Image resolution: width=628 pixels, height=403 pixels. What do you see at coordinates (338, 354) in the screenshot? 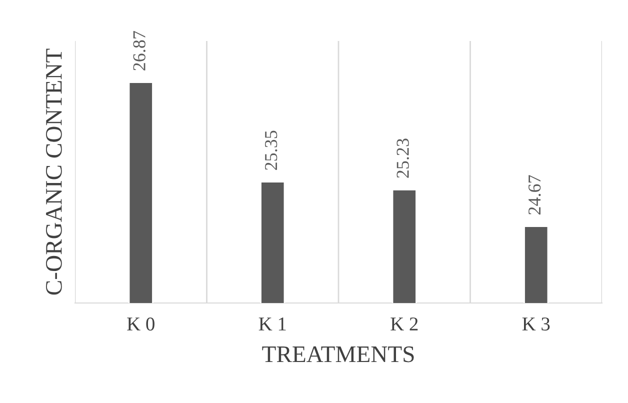
I see `x-axis-title: TREATMENTS` at bounding box center [338, 354].